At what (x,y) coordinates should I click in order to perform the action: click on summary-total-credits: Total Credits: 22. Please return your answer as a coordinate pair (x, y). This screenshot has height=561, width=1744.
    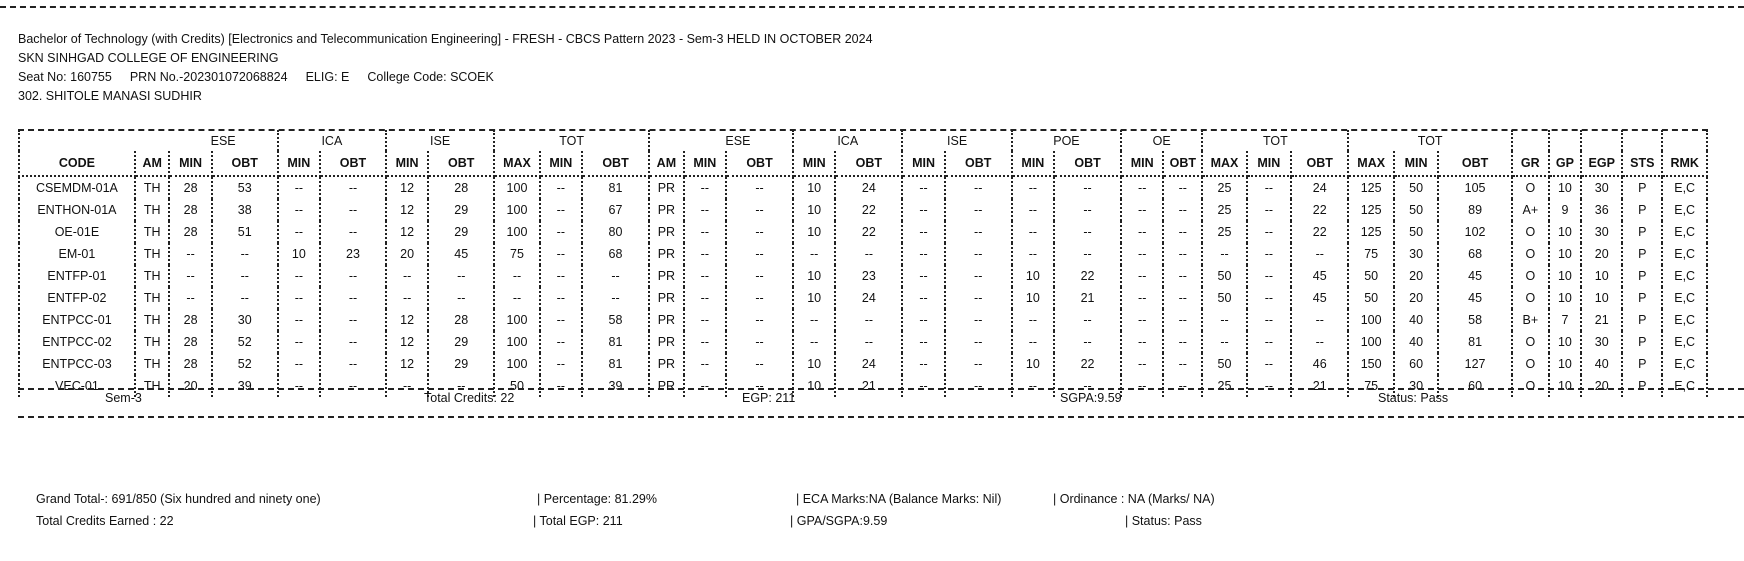
    Looking at the image, I should click on (469, 398).